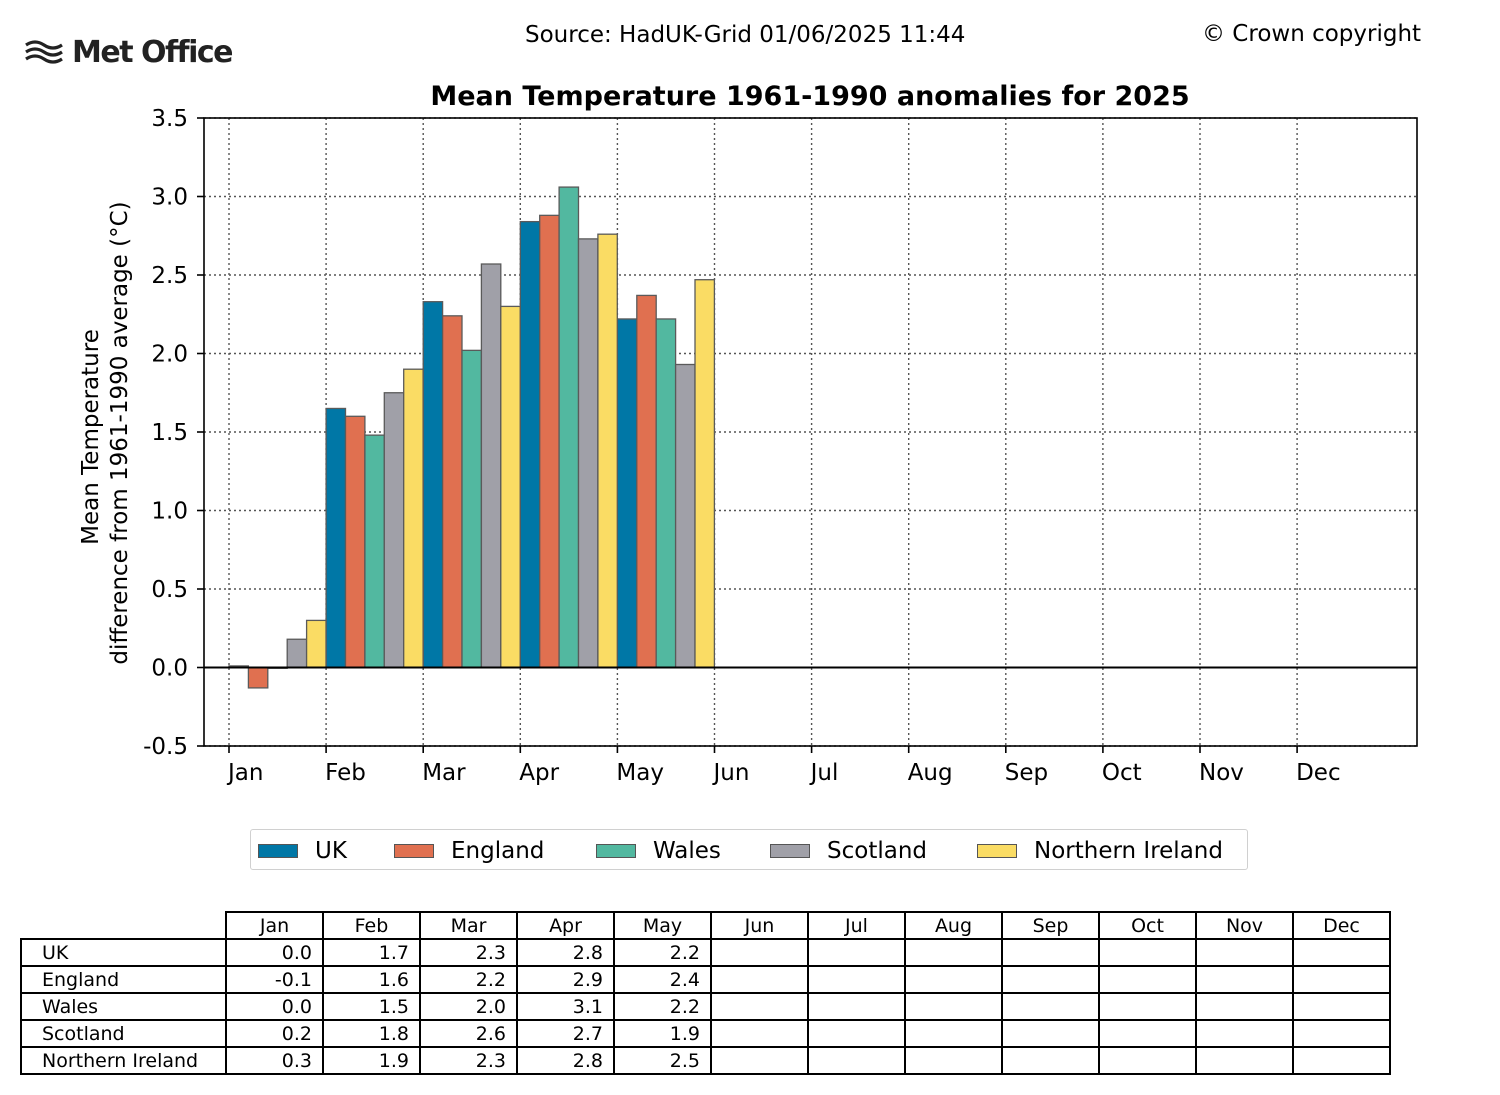  I want to click on legend-label: Northern Ireland, so click(1128, 850).